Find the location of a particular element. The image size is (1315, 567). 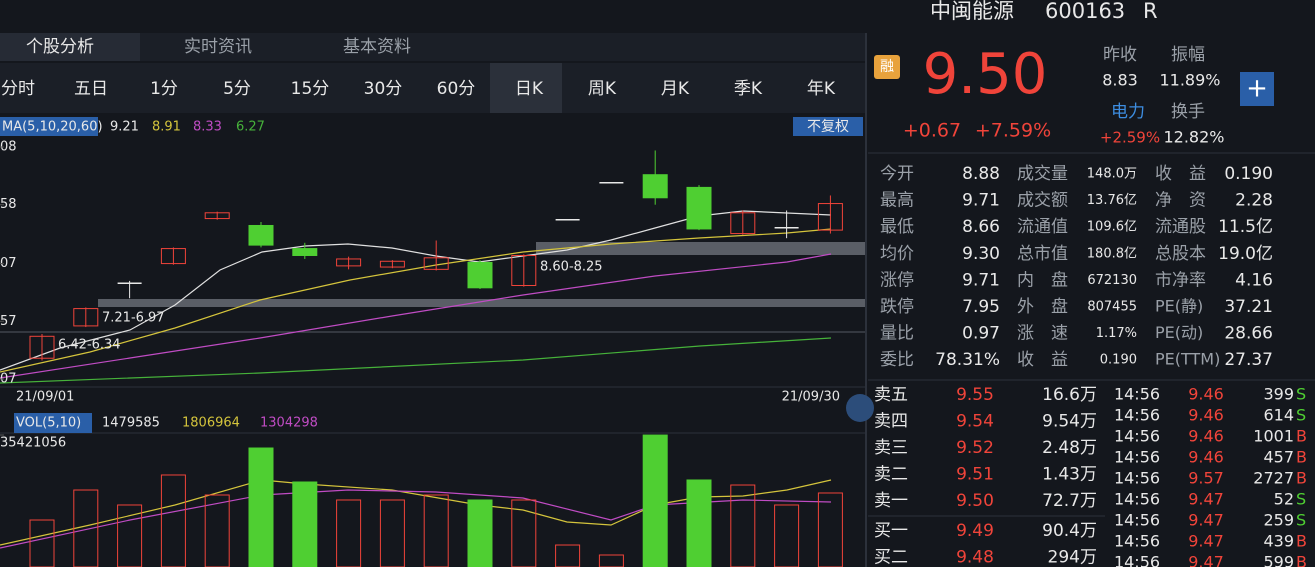

add-button is located at coordinates (1257, 89).